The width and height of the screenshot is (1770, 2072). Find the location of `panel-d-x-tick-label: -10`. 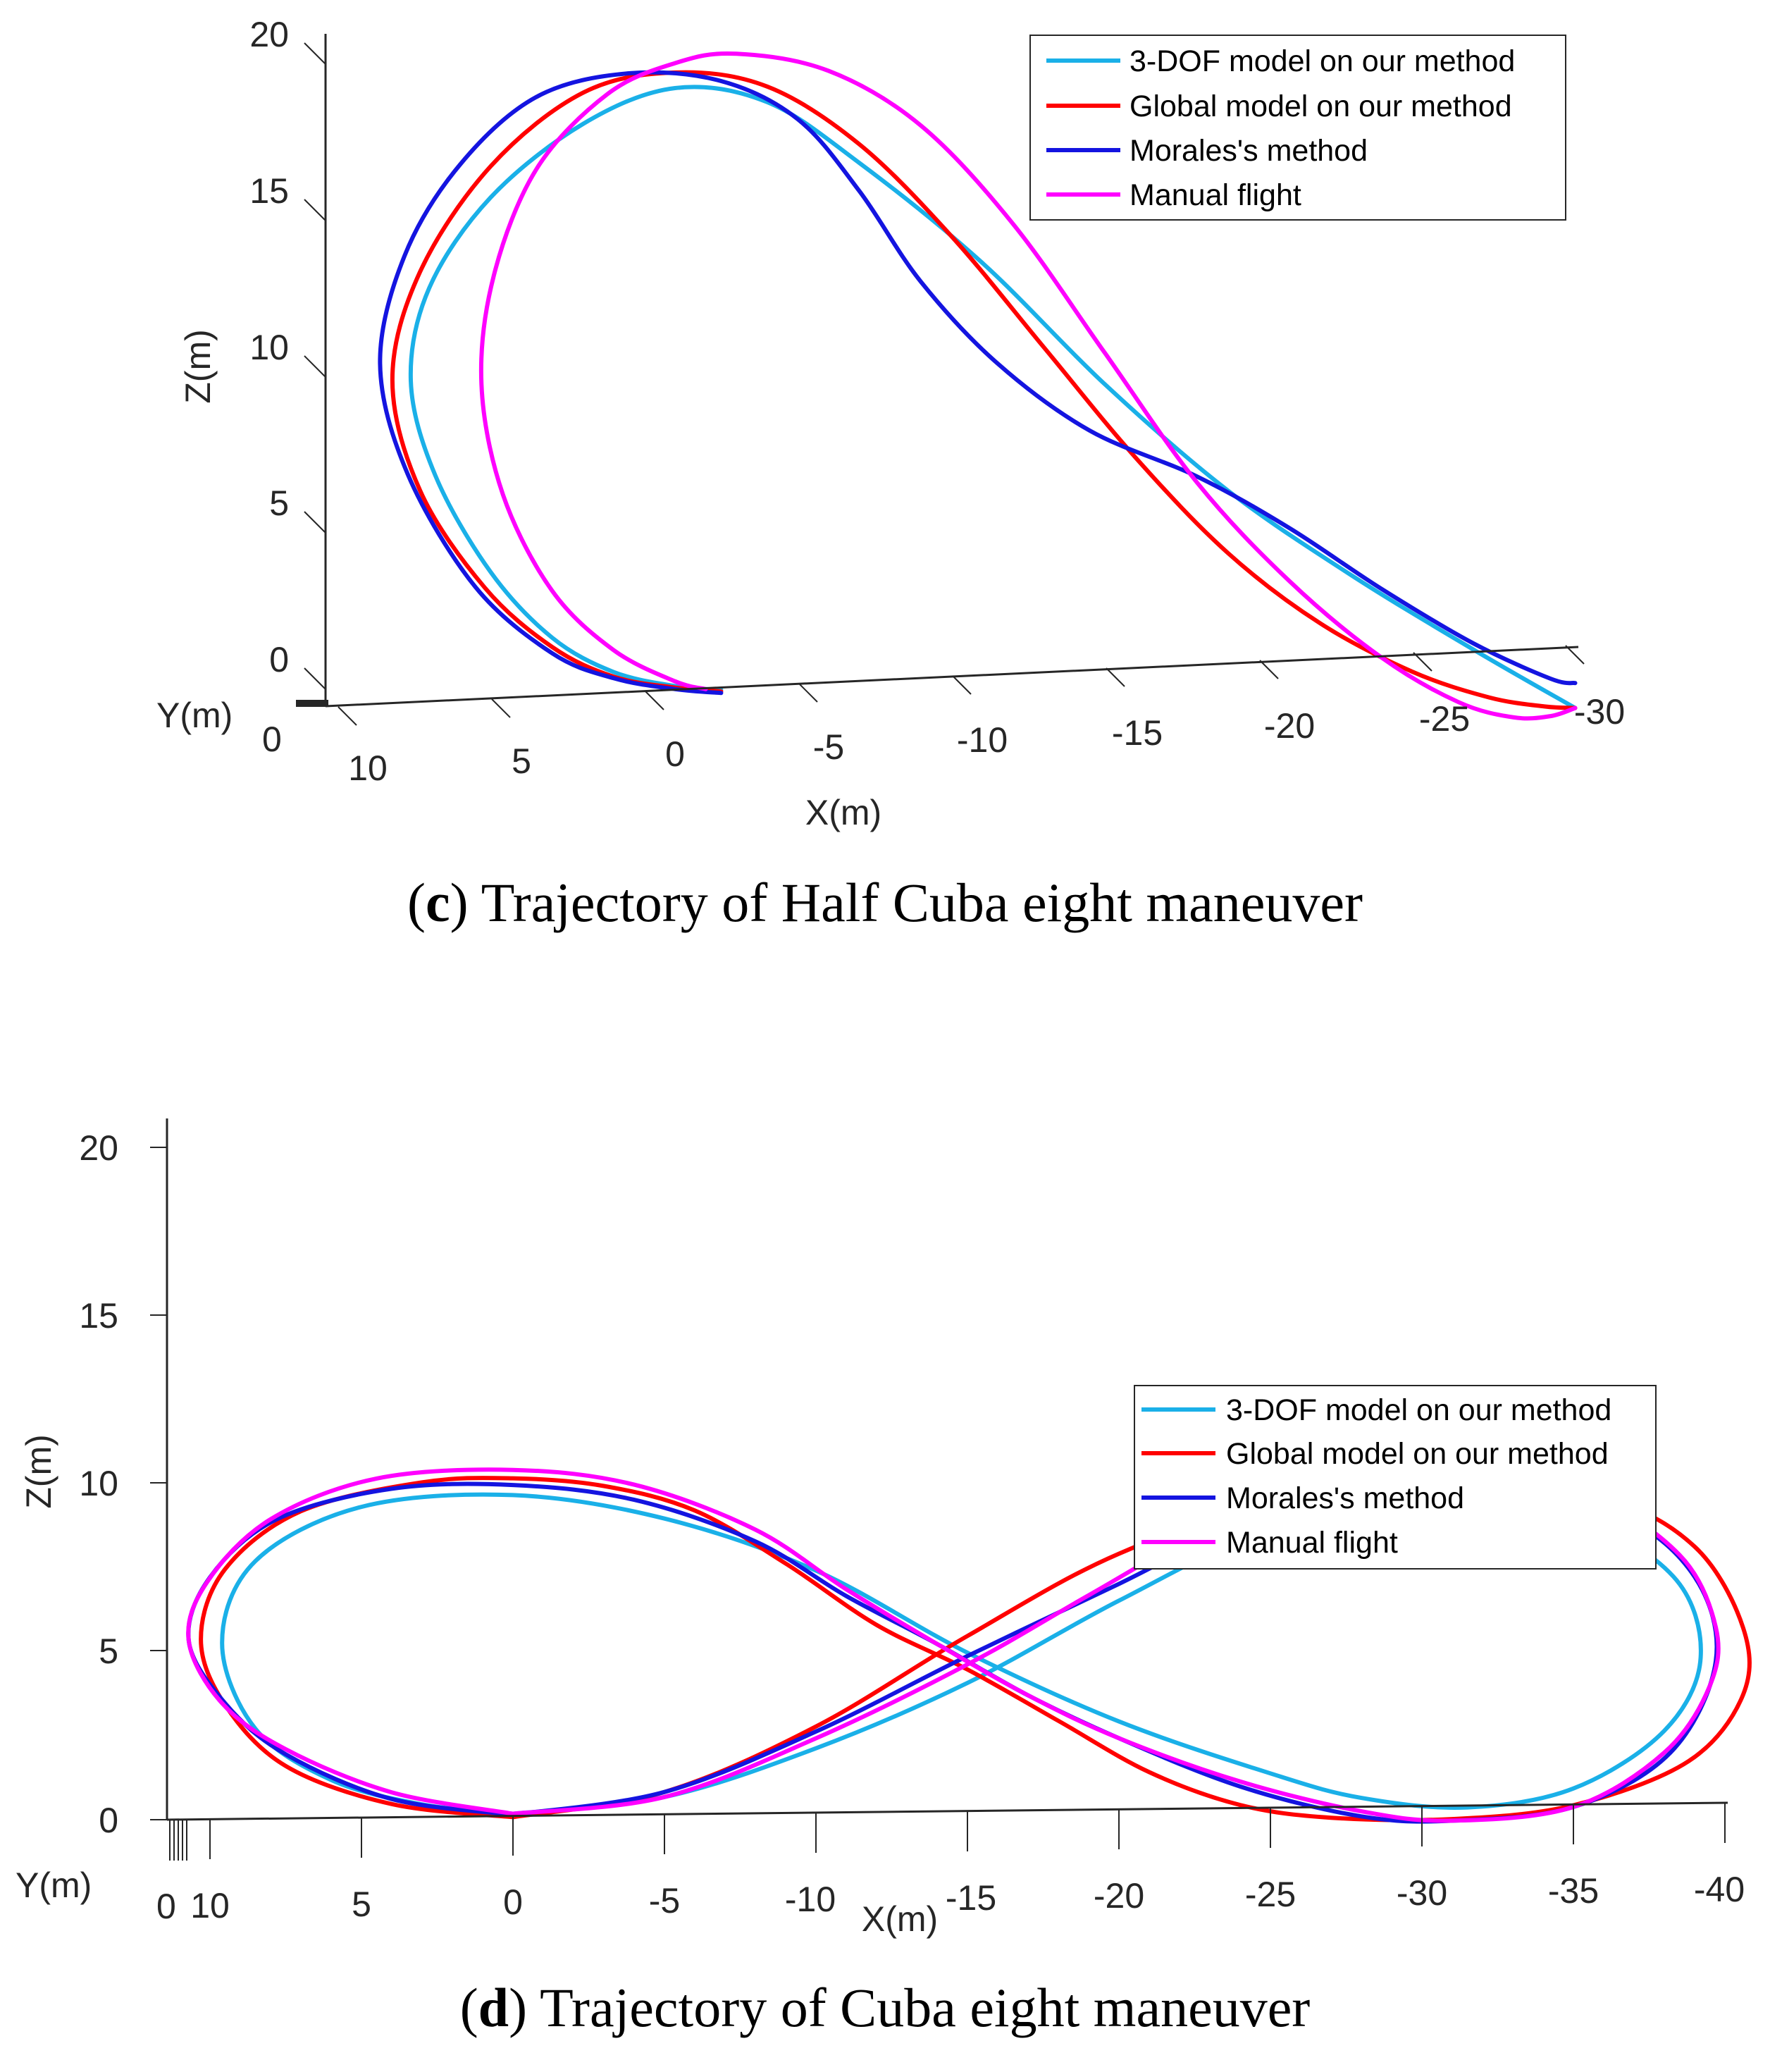

panel-d-x-tick-label: -10 is located at coordinates (810, 1899).